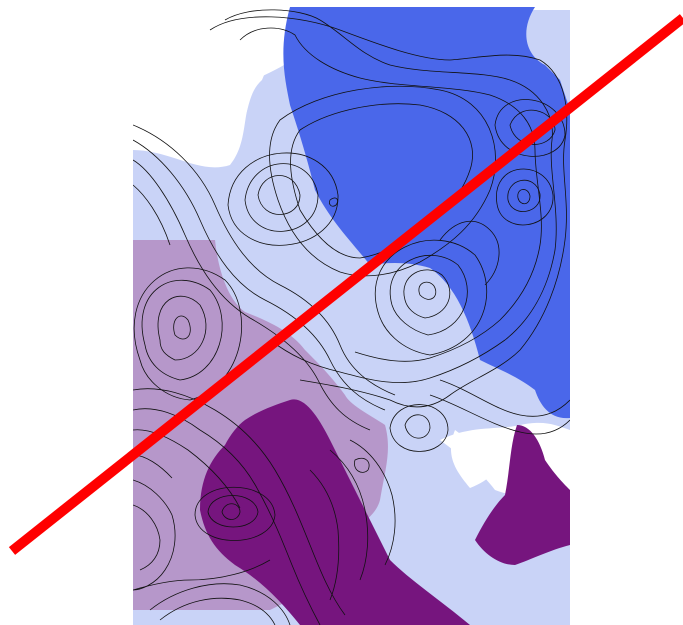 This screenshot has width=683, height=625. Describe the element at coordinates (216, 78) in the screenshot. I see `white-gap-north` at that location.